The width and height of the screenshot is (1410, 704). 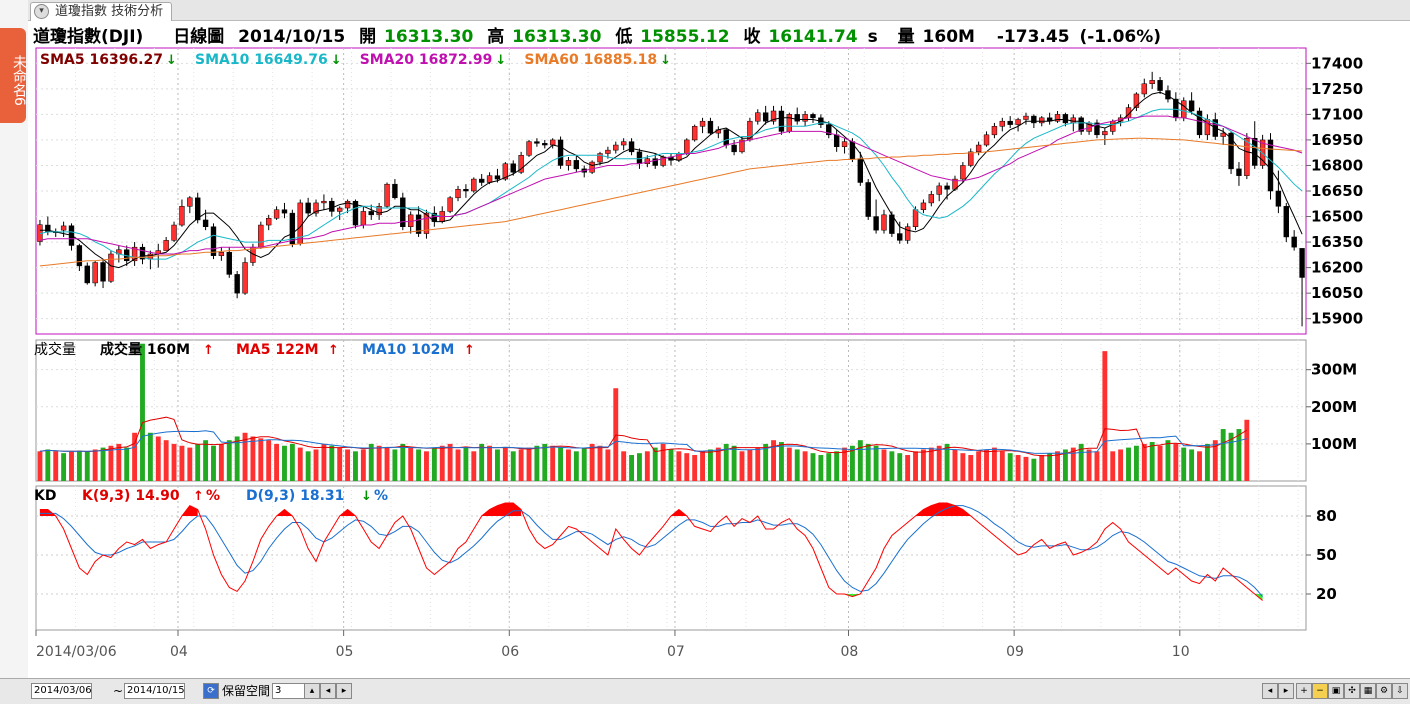 What do you see at coordinates (643, 442) in the screenshot?
I see `volume-ma10-line` at bounding box center [643, 442].